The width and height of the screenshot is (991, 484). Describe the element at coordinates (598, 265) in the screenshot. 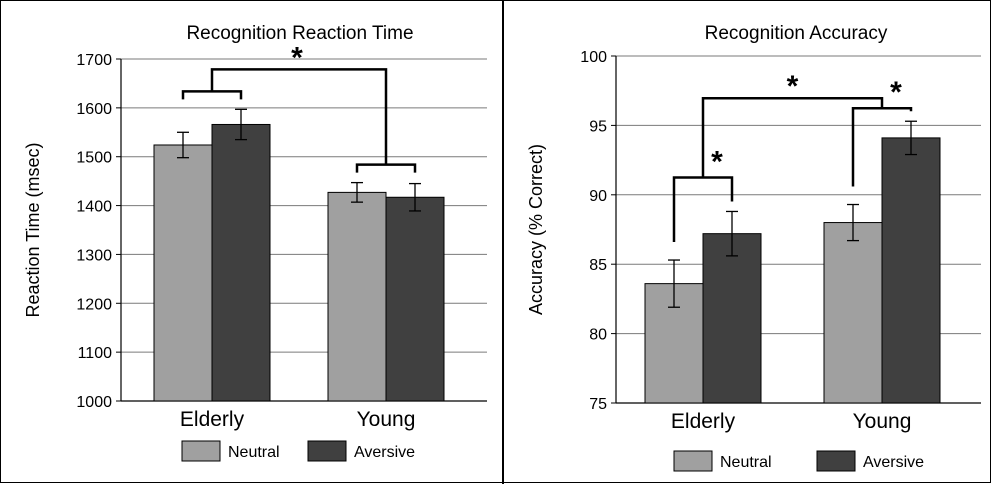

I see `y-tick-label: 85` at that location.